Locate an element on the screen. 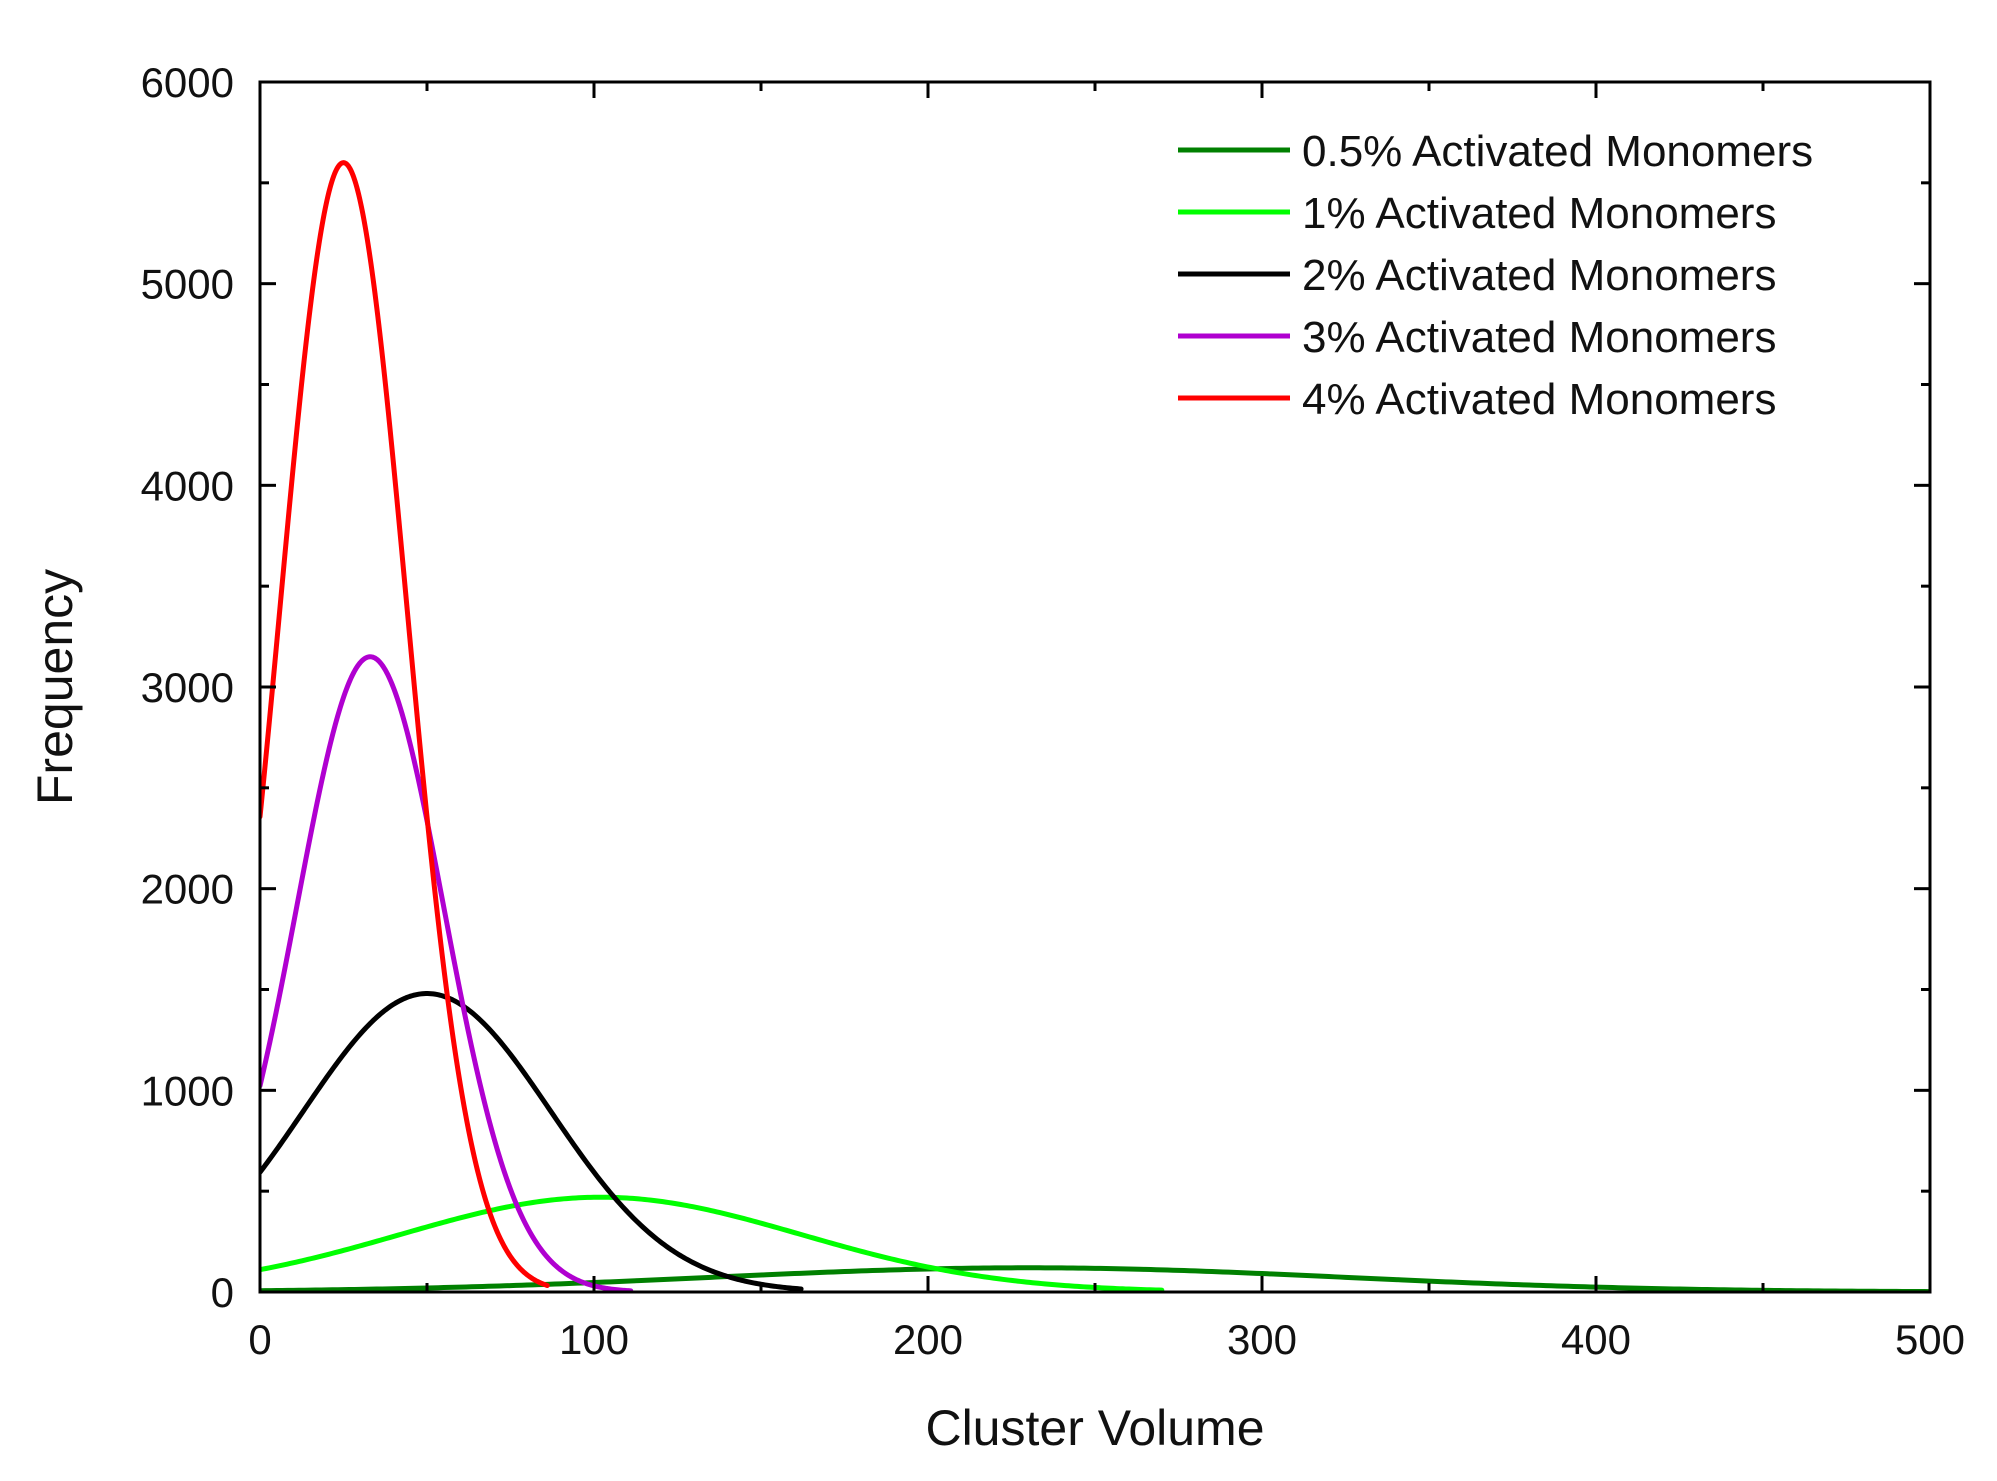  legend-label-1: 0.5% Activated Monomers is located at coordinates (1557, 151).